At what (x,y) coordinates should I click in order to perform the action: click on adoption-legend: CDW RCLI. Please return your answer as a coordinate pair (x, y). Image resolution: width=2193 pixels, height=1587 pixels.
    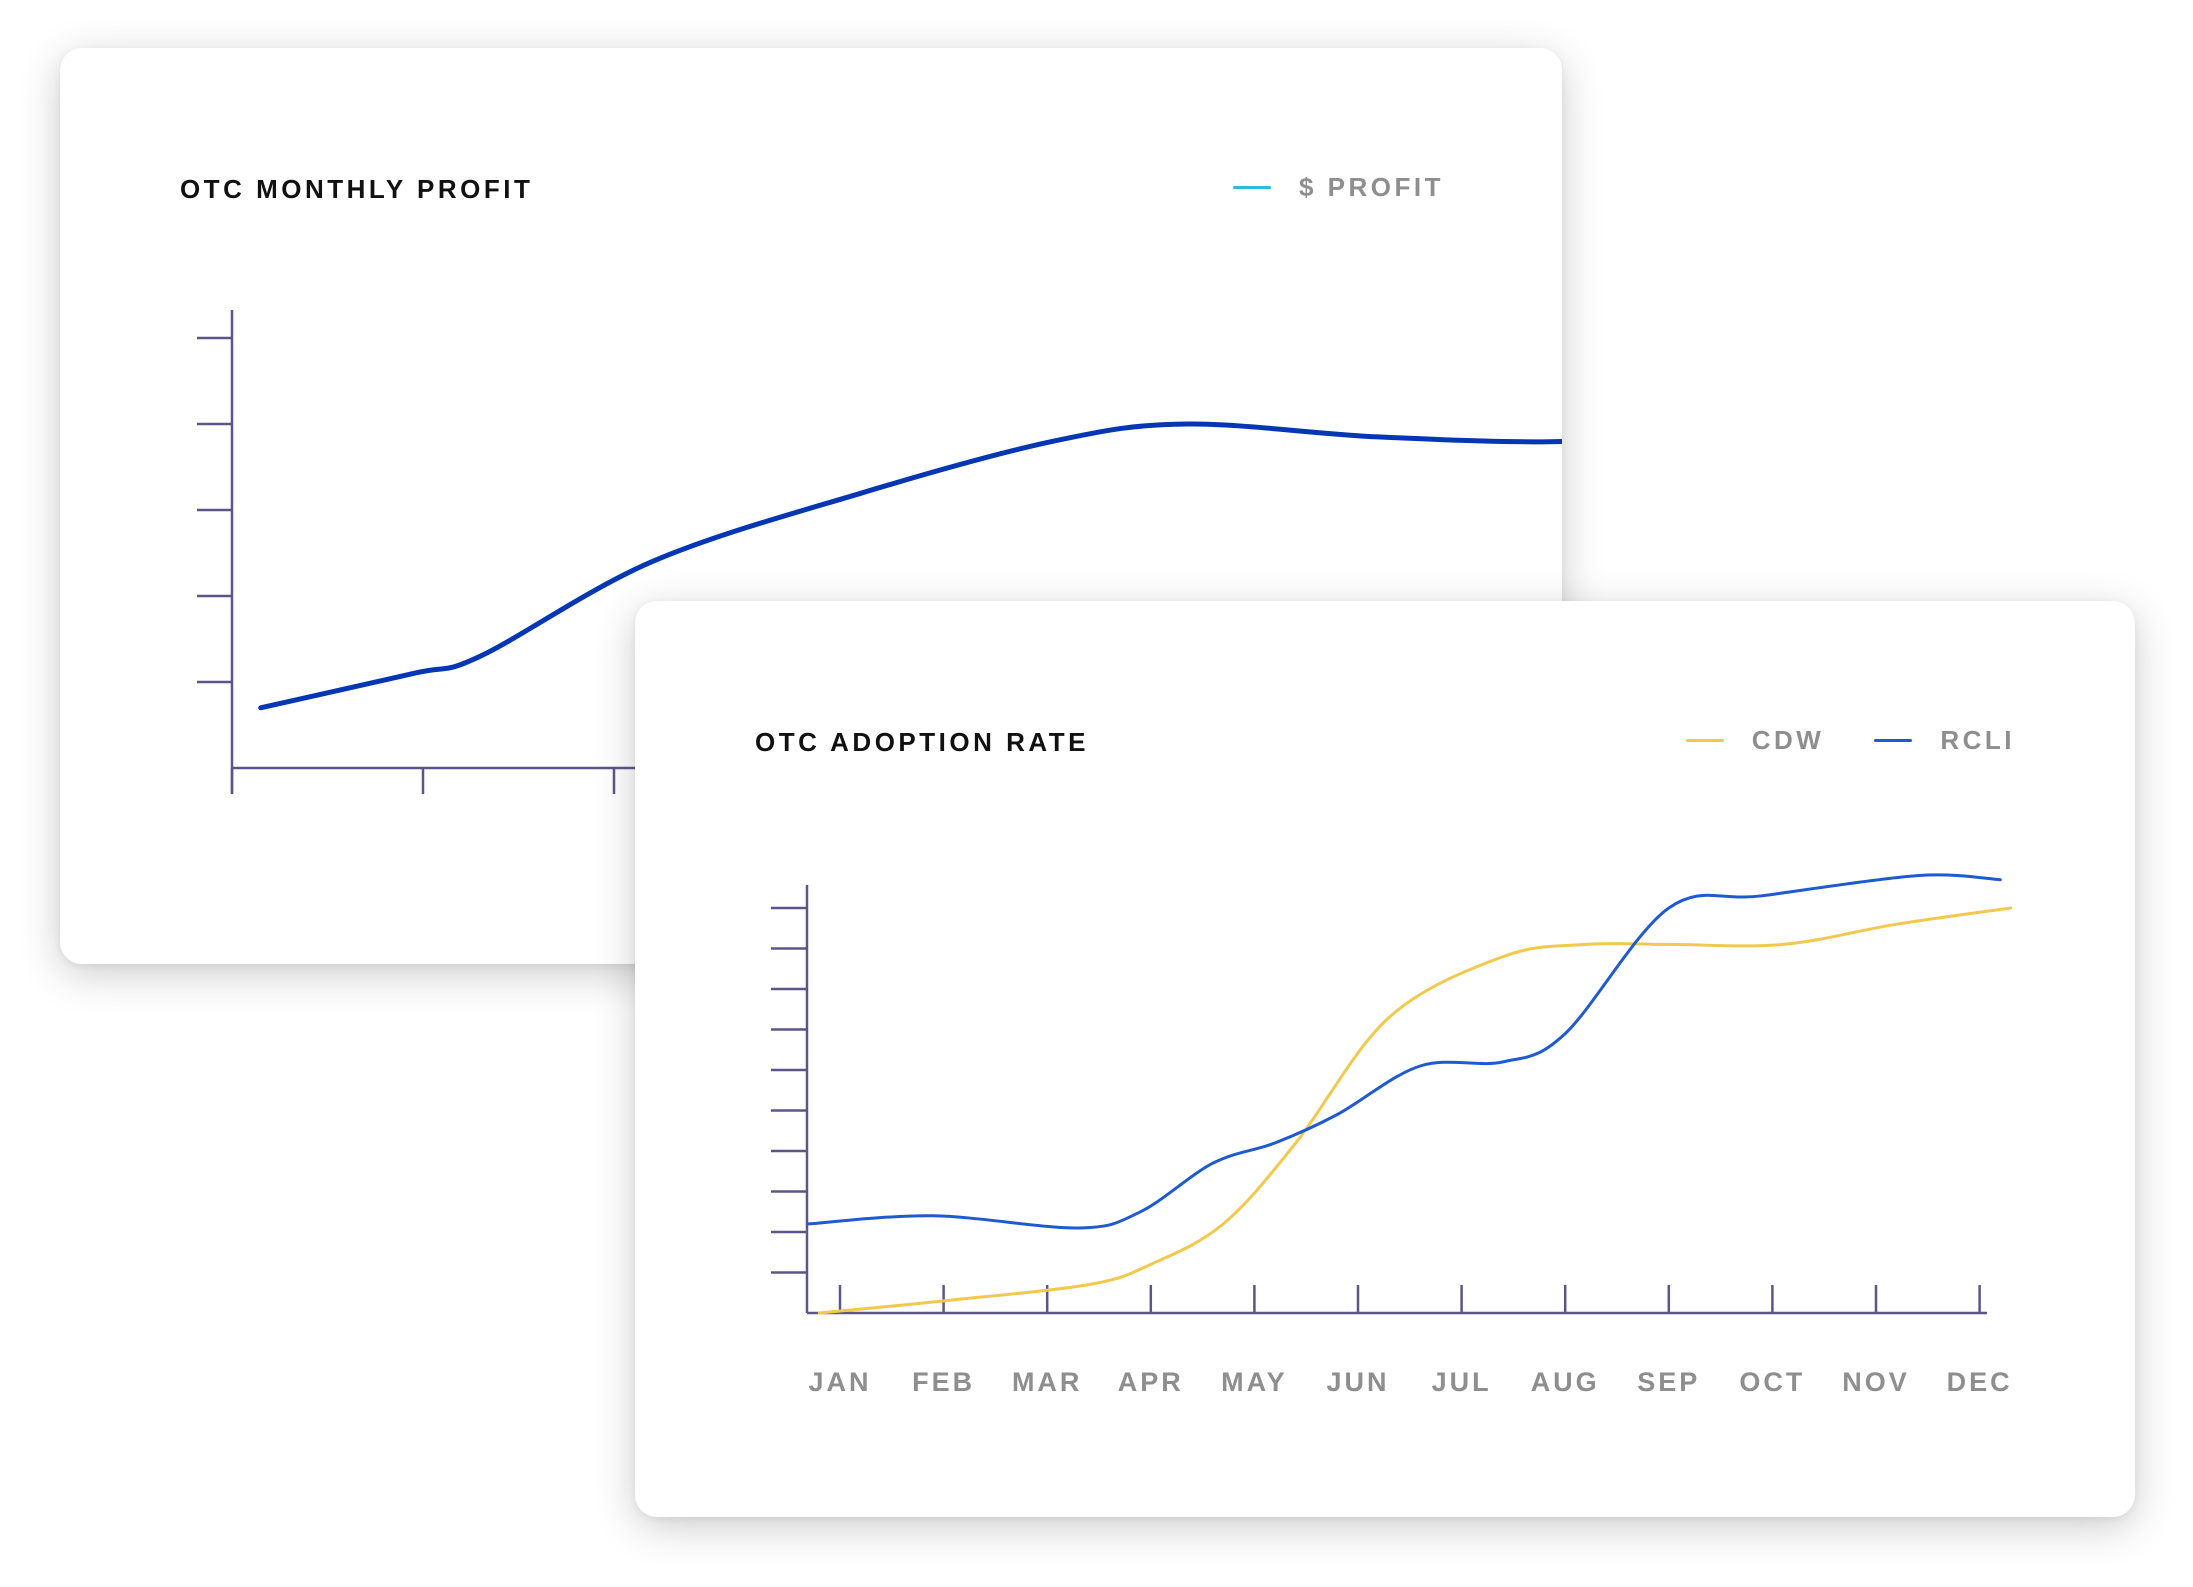
    Looking at the image, I should click on (1850, 740).